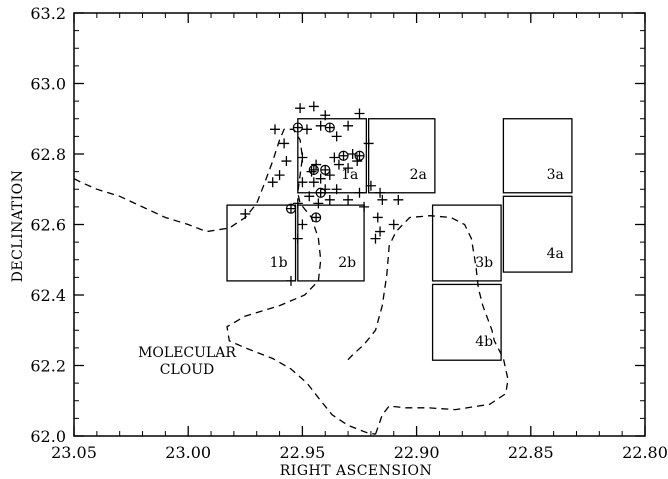 The width and height of the screenshot is (668, 479). Describe the element at coordinates (356, 471) in the screenshot. I see `x-axis-title: RIGHT ASCENSION` at that location.